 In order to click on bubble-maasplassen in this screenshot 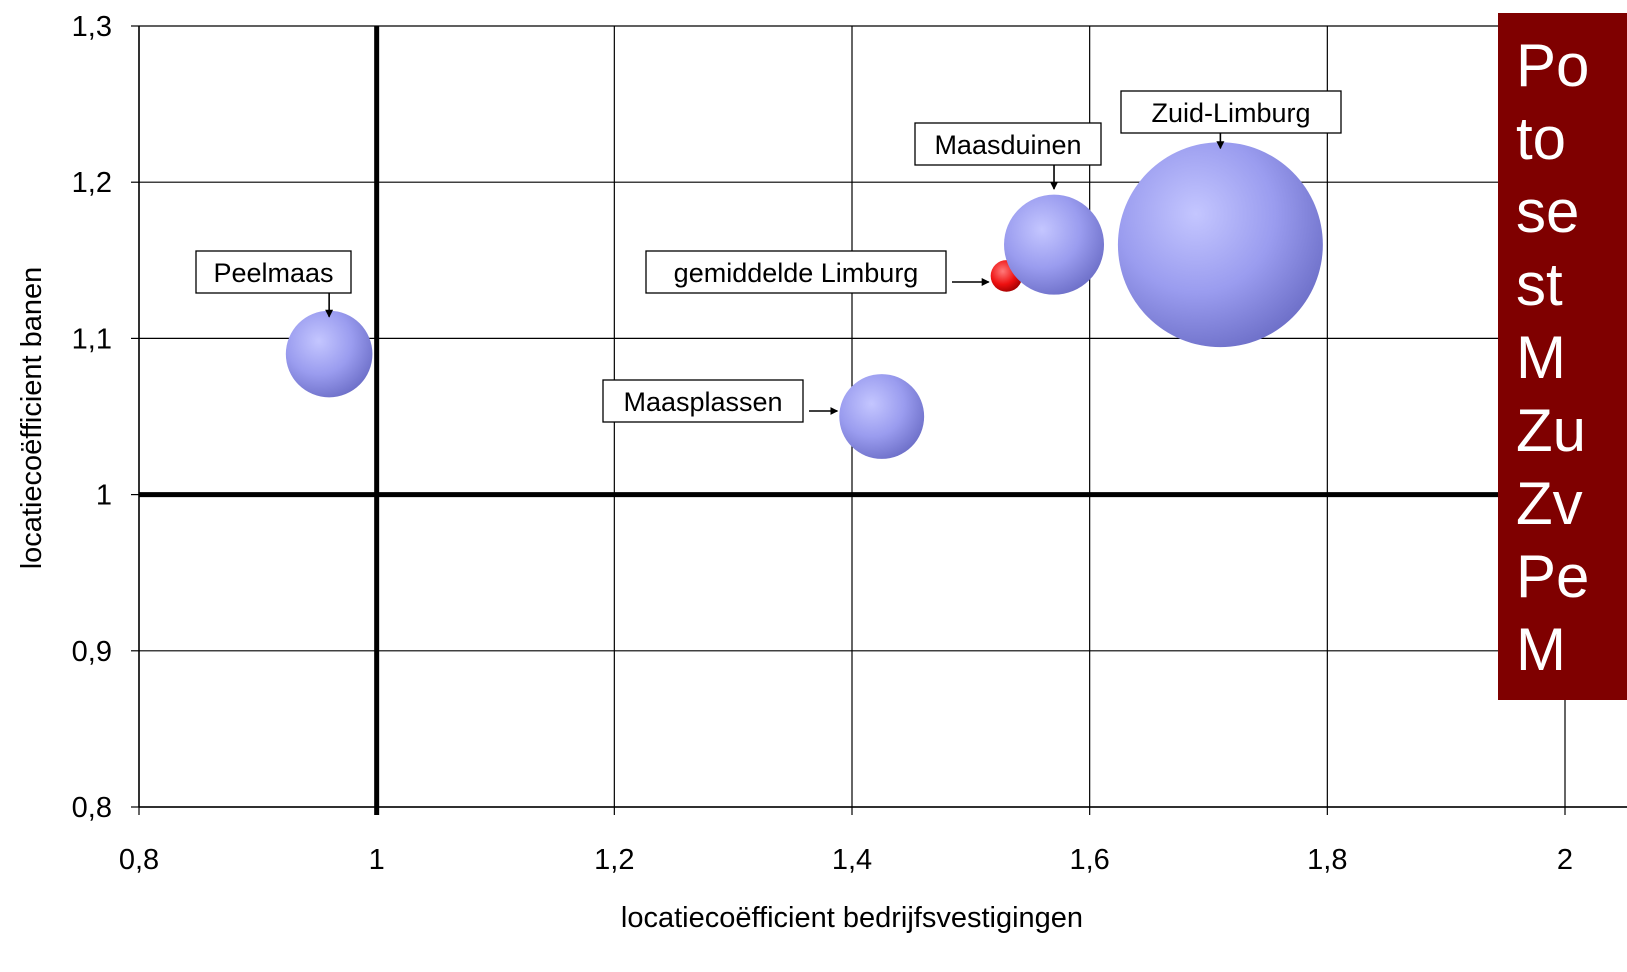, I will do `click(882, 416)`.